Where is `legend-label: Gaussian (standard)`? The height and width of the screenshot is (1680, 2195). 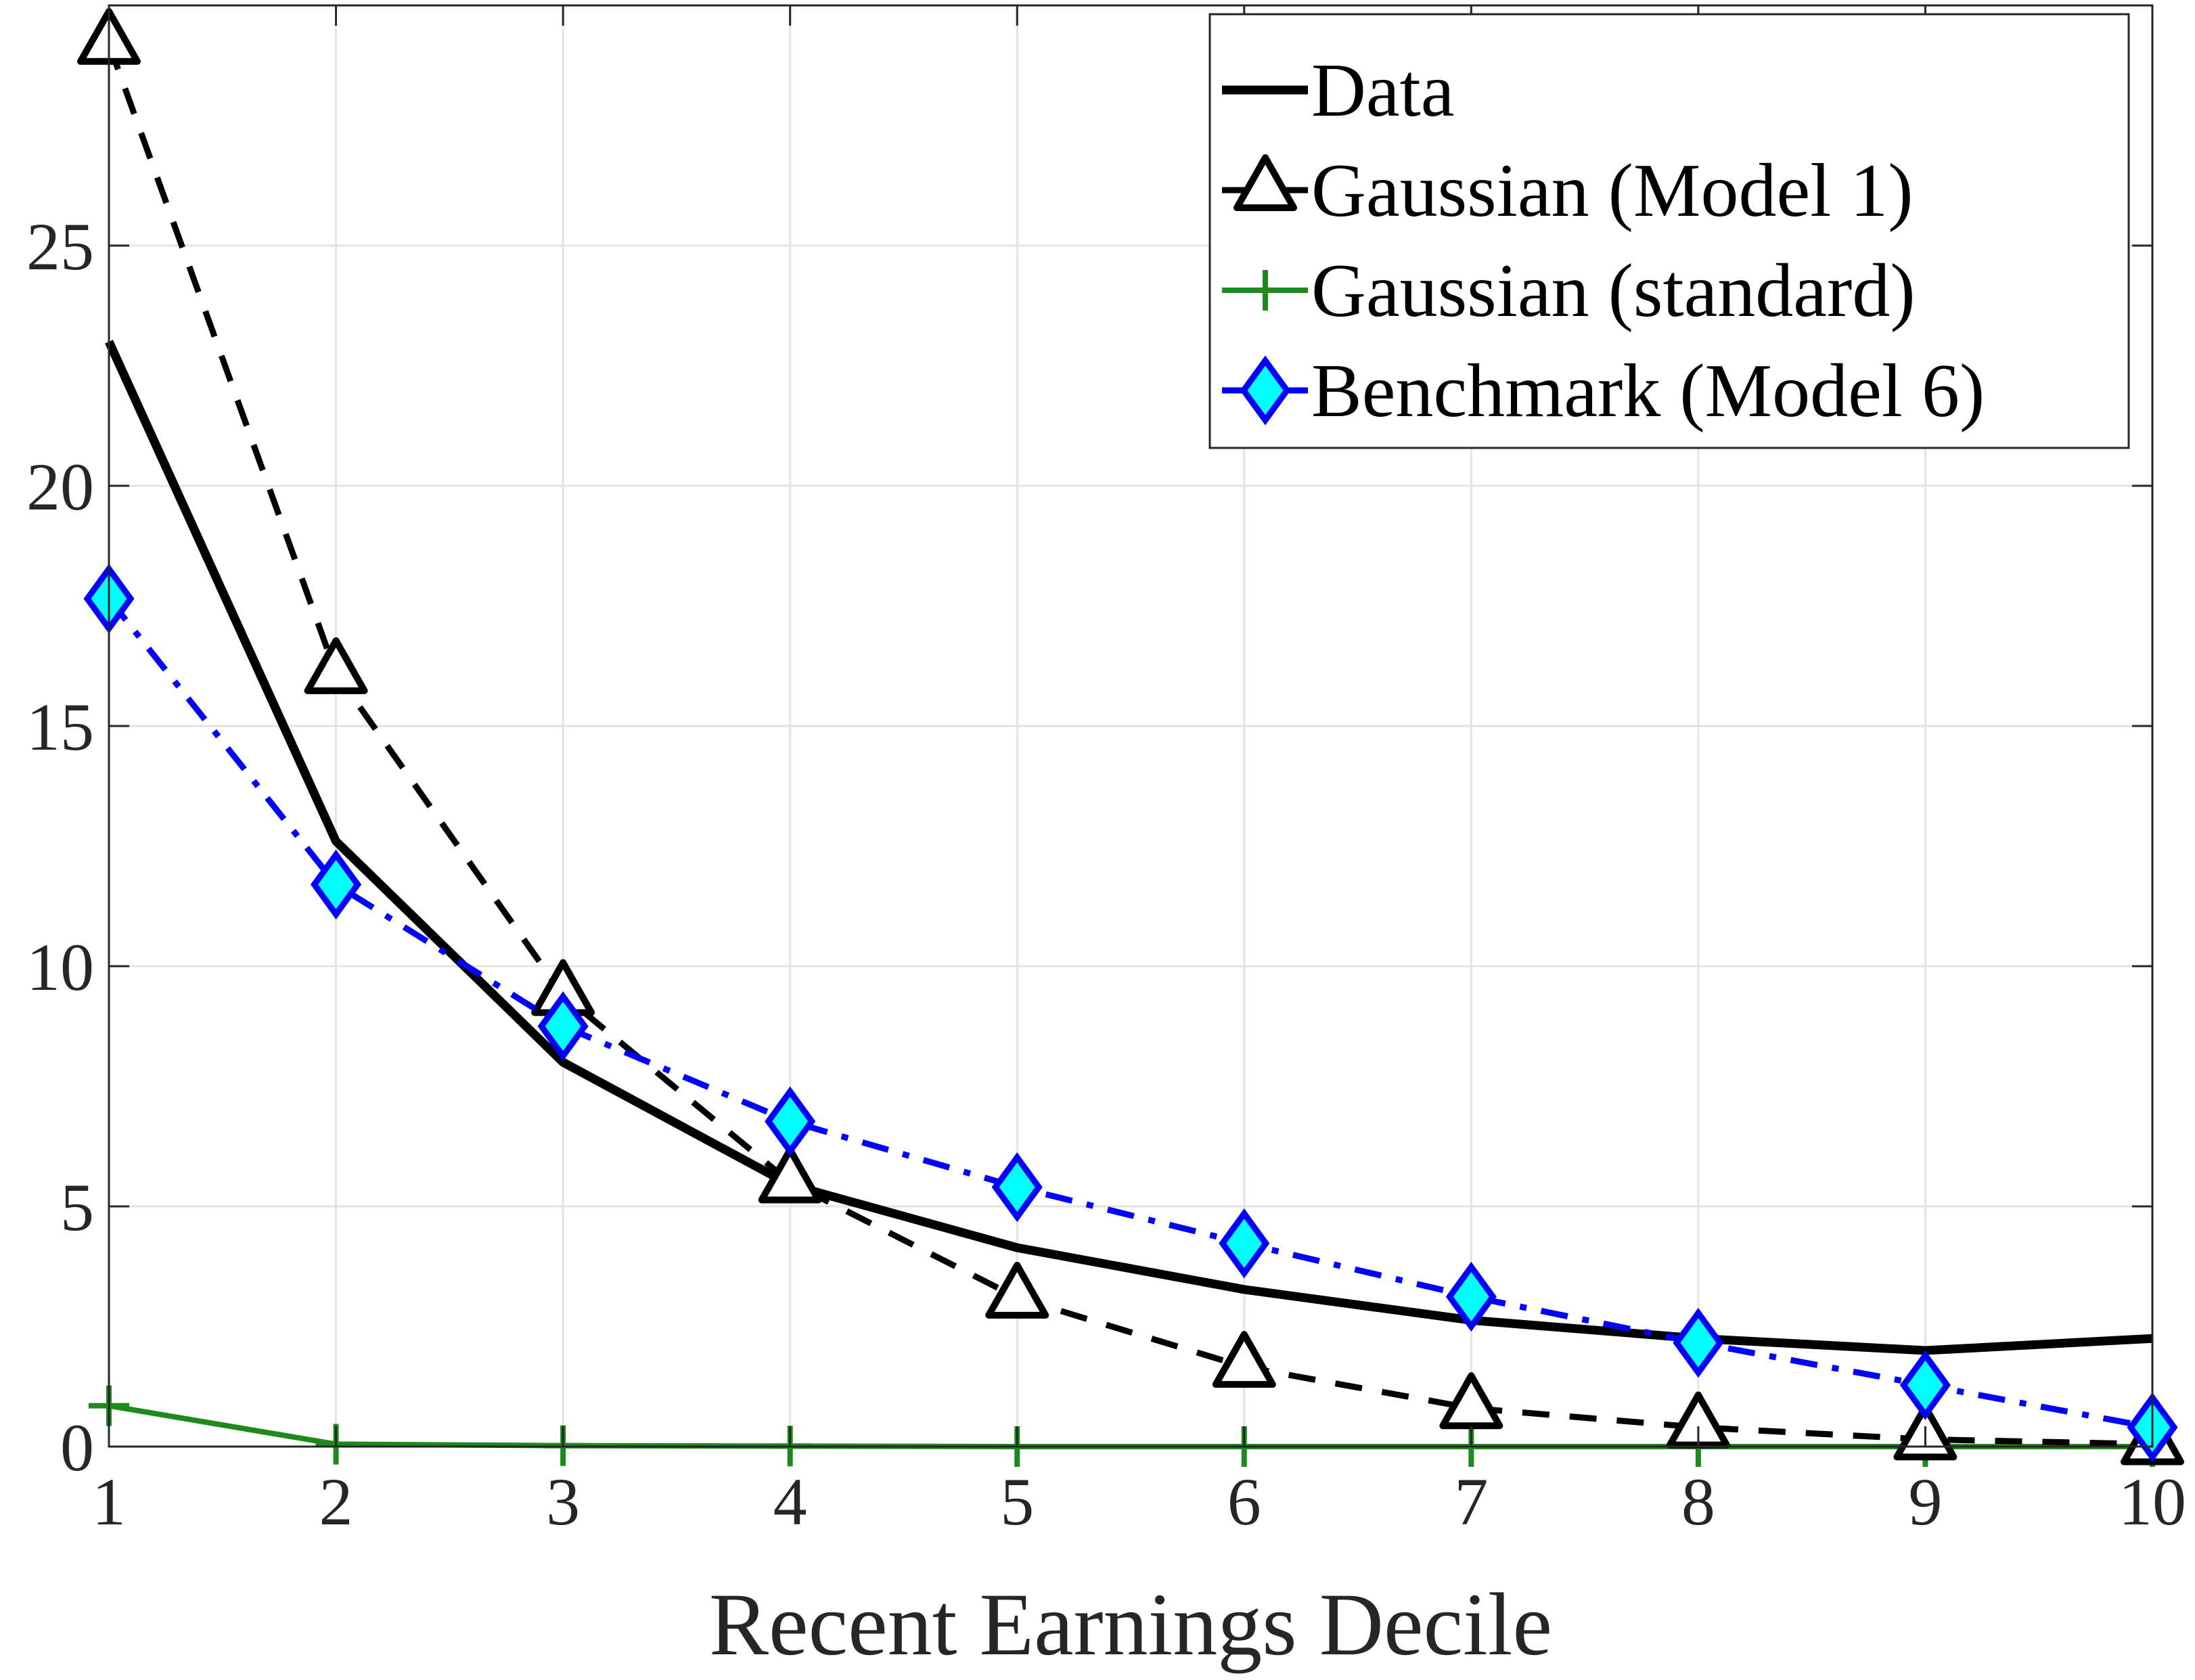 legend-label: Gaussian (standard) is located at coordinates (1613, 291).